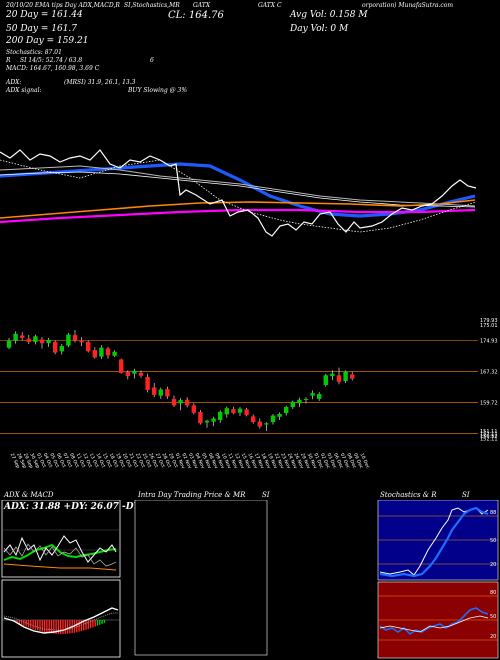 The image size is (500, 660). What do you see at coordinates (158, 90) in the screenshot?
I see `buy-signal-label: BUY Slowing @ 3%` at bounding box center [158, 90].